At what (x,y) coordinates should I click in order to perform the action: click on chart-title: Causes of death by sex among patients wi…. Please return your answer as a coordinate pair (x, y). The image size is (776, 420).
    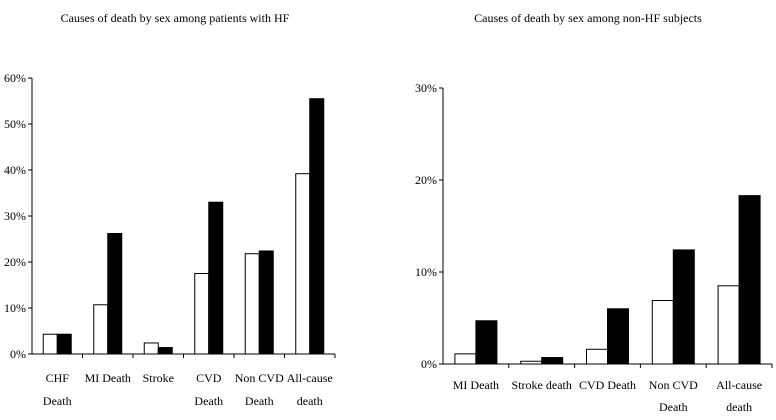
    Looking at the image, I should click on (175, 18).